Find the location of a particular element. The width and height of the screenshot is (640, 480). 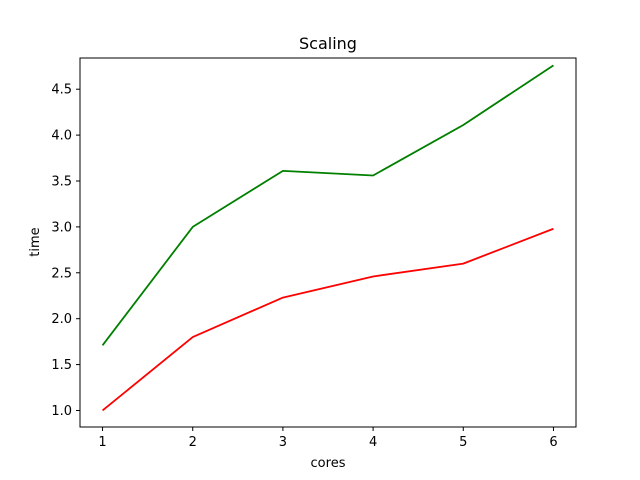

y-axis-label: time is located at coordinates (35, 241).